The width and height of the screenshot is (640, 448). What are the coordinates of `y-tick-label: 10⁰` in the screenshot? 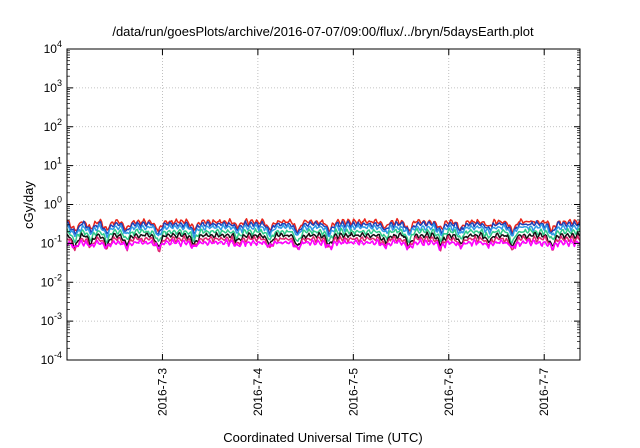 It's located at (53, 203).